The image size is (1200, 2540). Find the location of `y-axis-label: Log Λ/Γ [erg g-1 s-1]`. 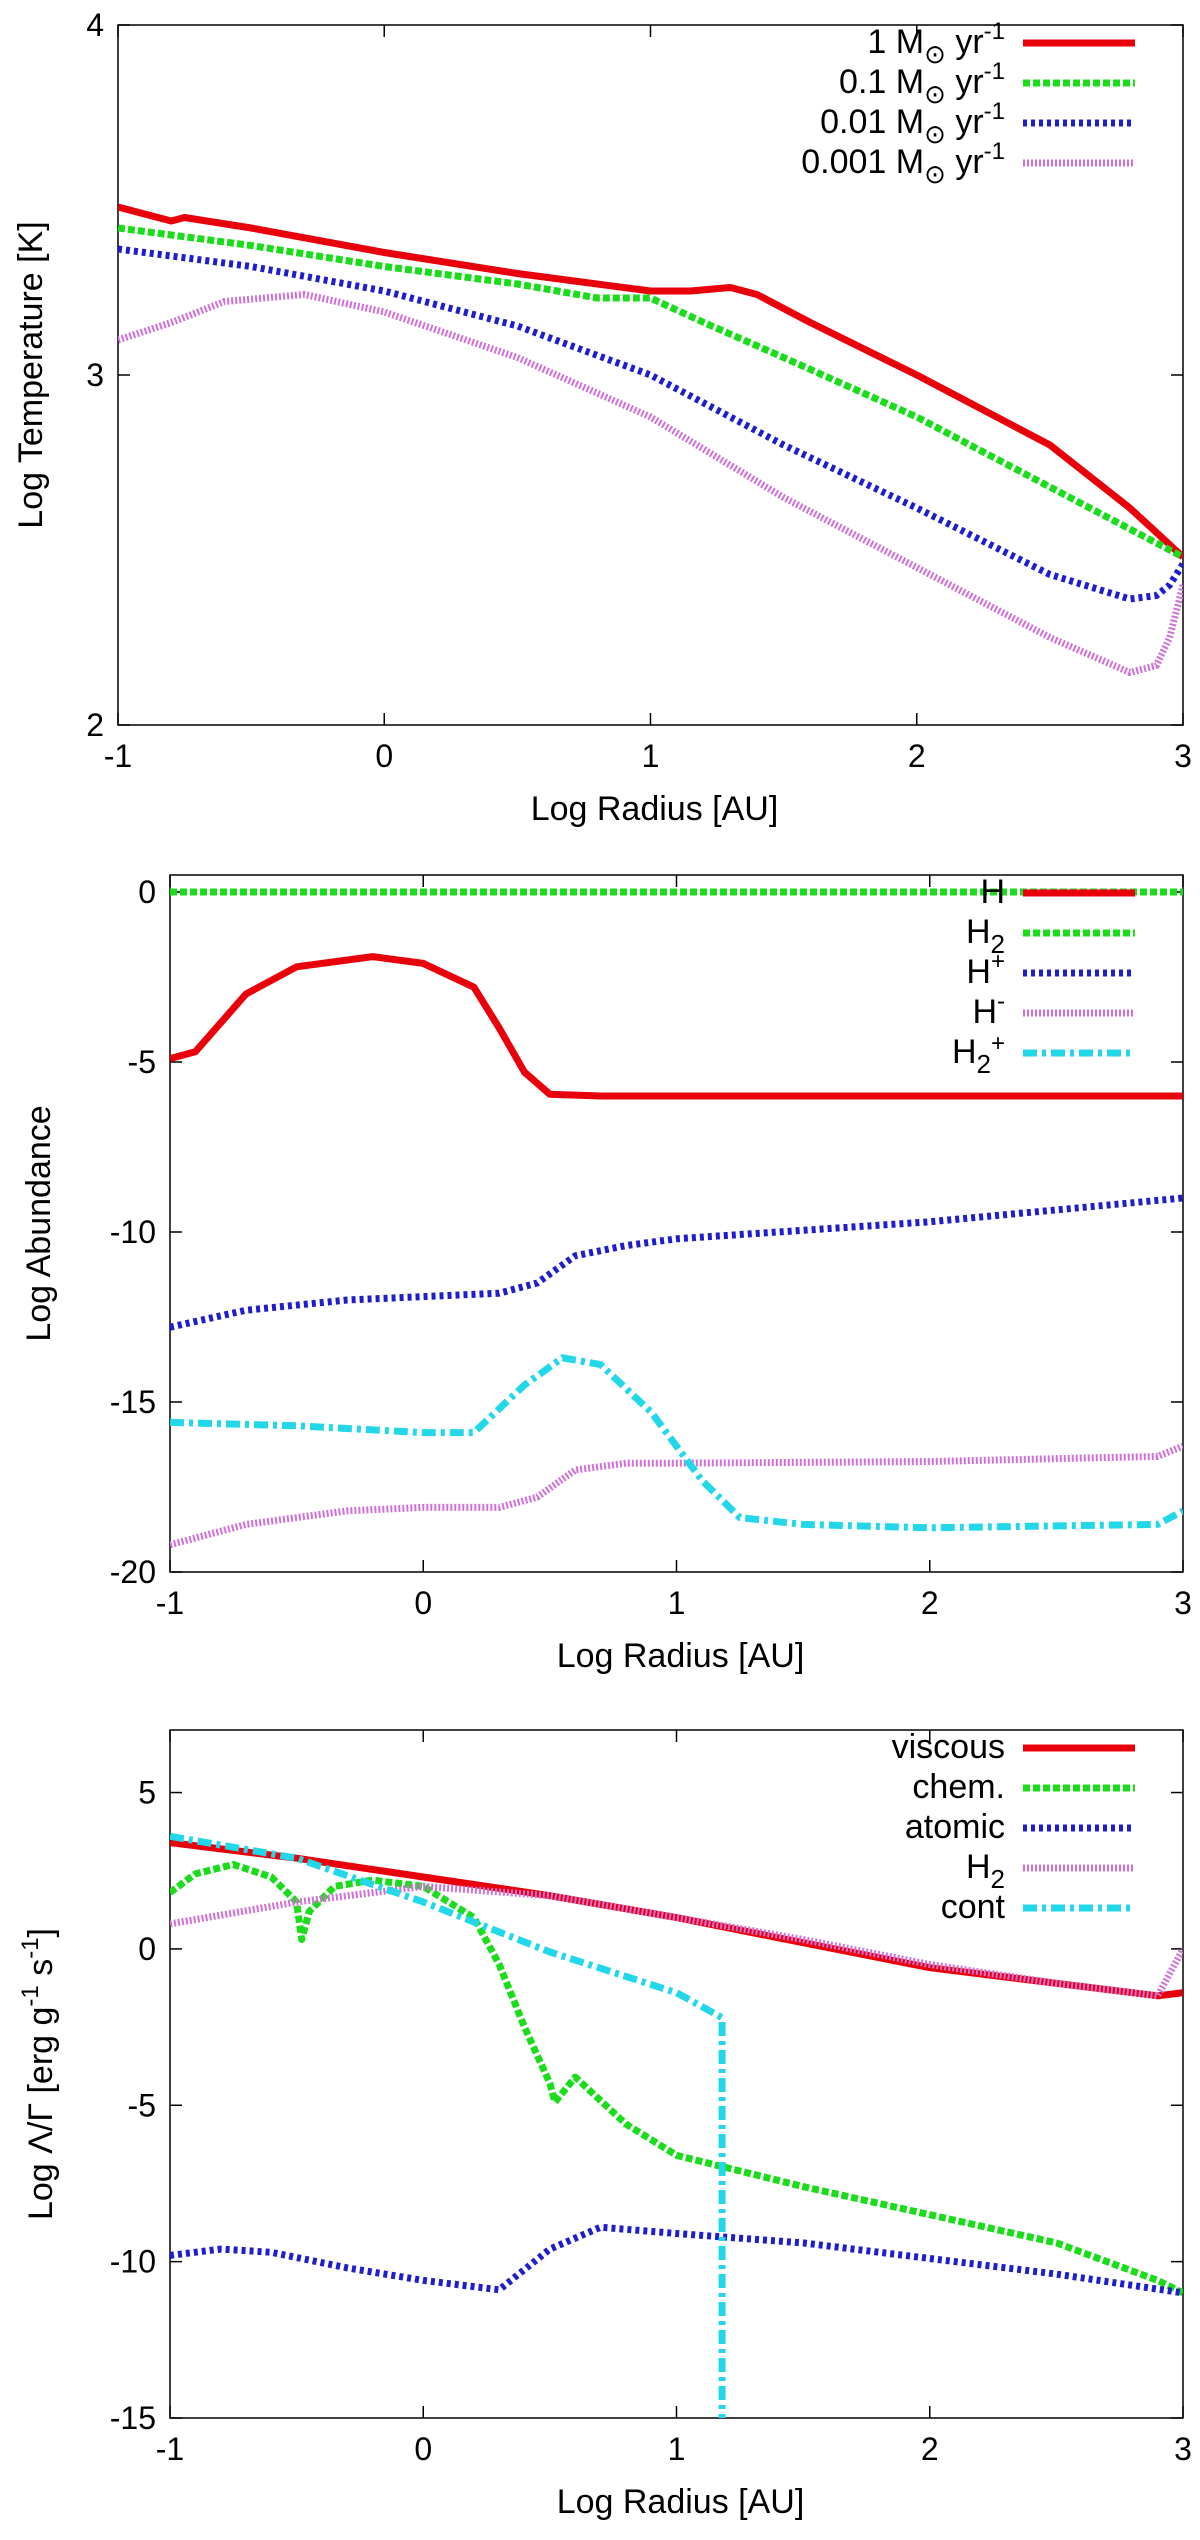

y-axis-label: Log Λ/Γ [erg g-1 s-1] is located at coordinates (38, 2074).